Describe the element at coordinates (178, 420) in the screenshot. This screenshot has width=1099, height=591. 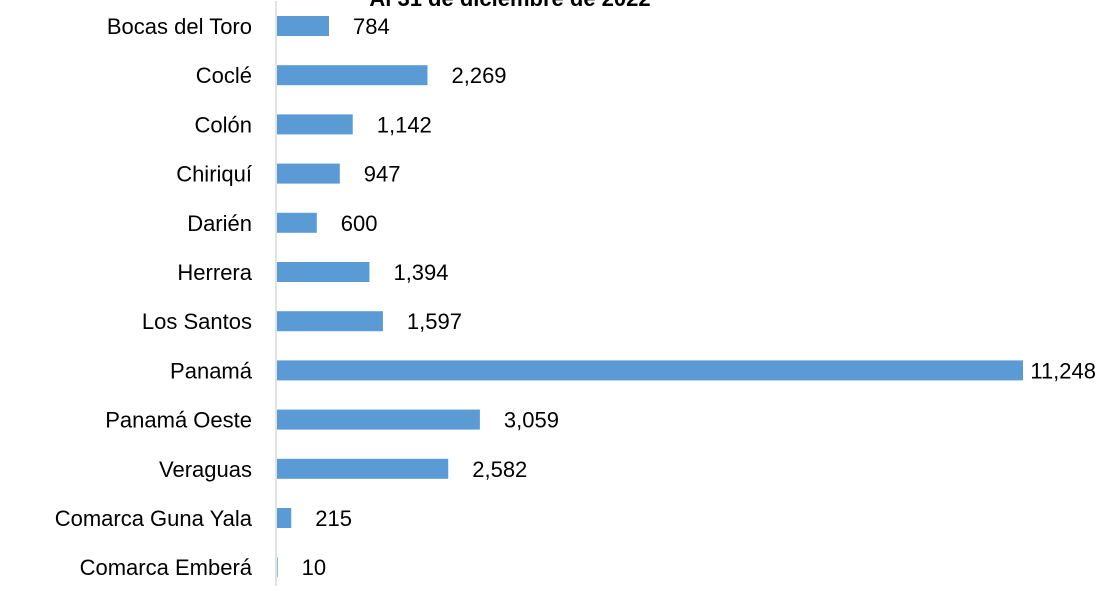
I see `category-label: Panamá Oeste` at that location.